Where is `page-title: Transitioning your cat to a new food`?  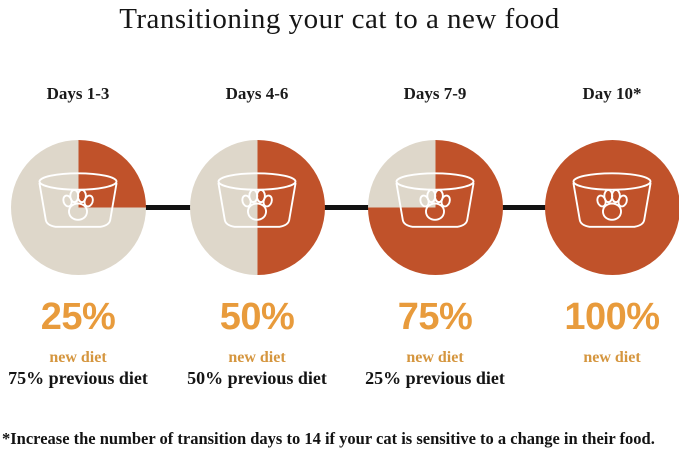
page-title: Transitioning your cat to a new food is located at coordinates (339, 19).